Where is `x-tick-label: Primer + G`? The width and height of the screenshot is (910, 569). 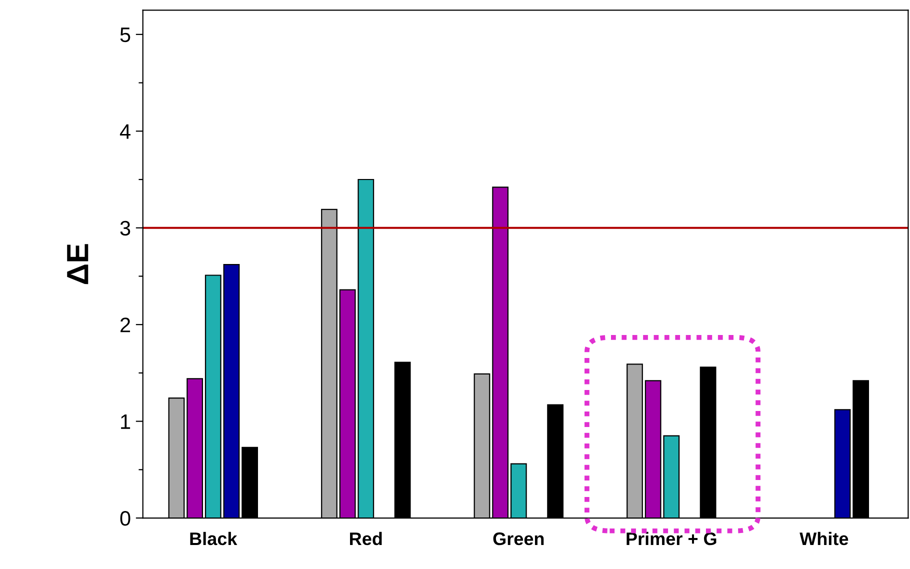 x-tick-label: Primer + G is located at coordinates (671, 539).